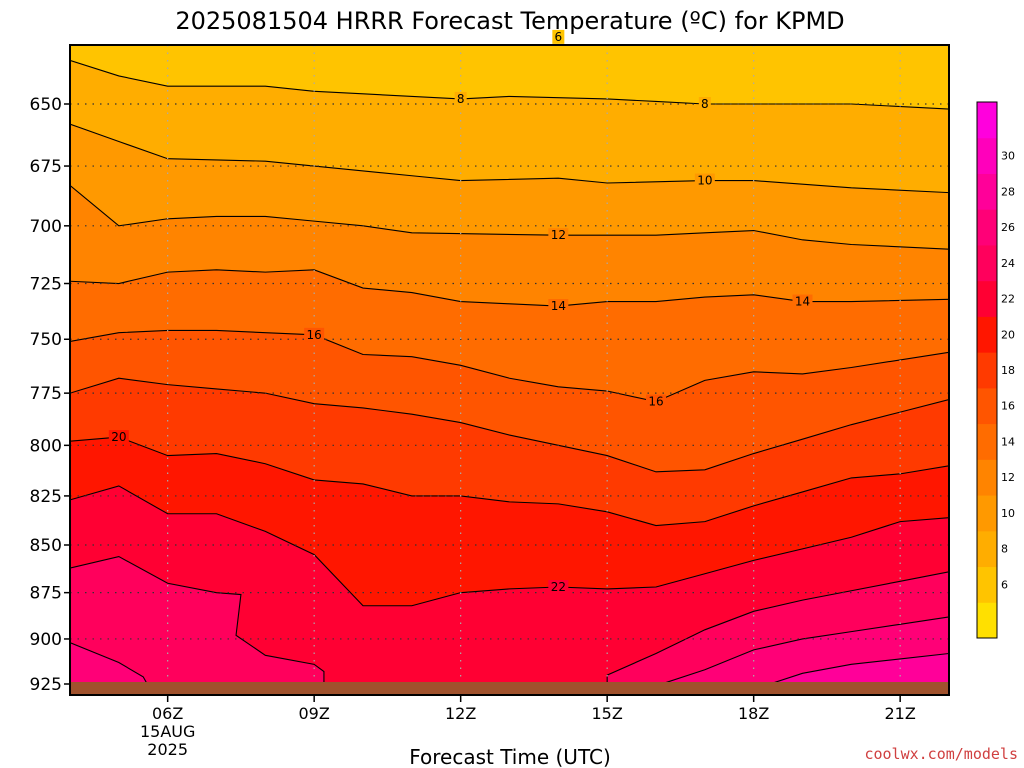  Describe the element at coordinates (46, 685) in the screenshot. I see `y-tick-label: 925` at that location.